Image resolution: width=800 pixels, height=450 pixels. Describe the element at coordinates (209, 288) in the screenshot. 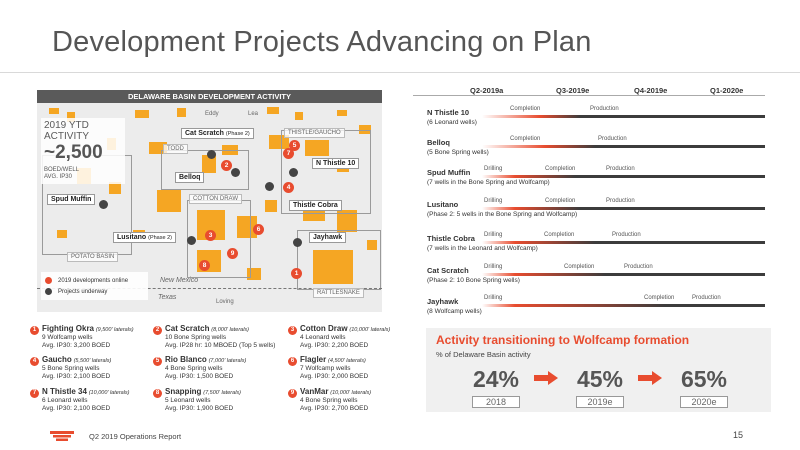

I see `state-line` at that location.